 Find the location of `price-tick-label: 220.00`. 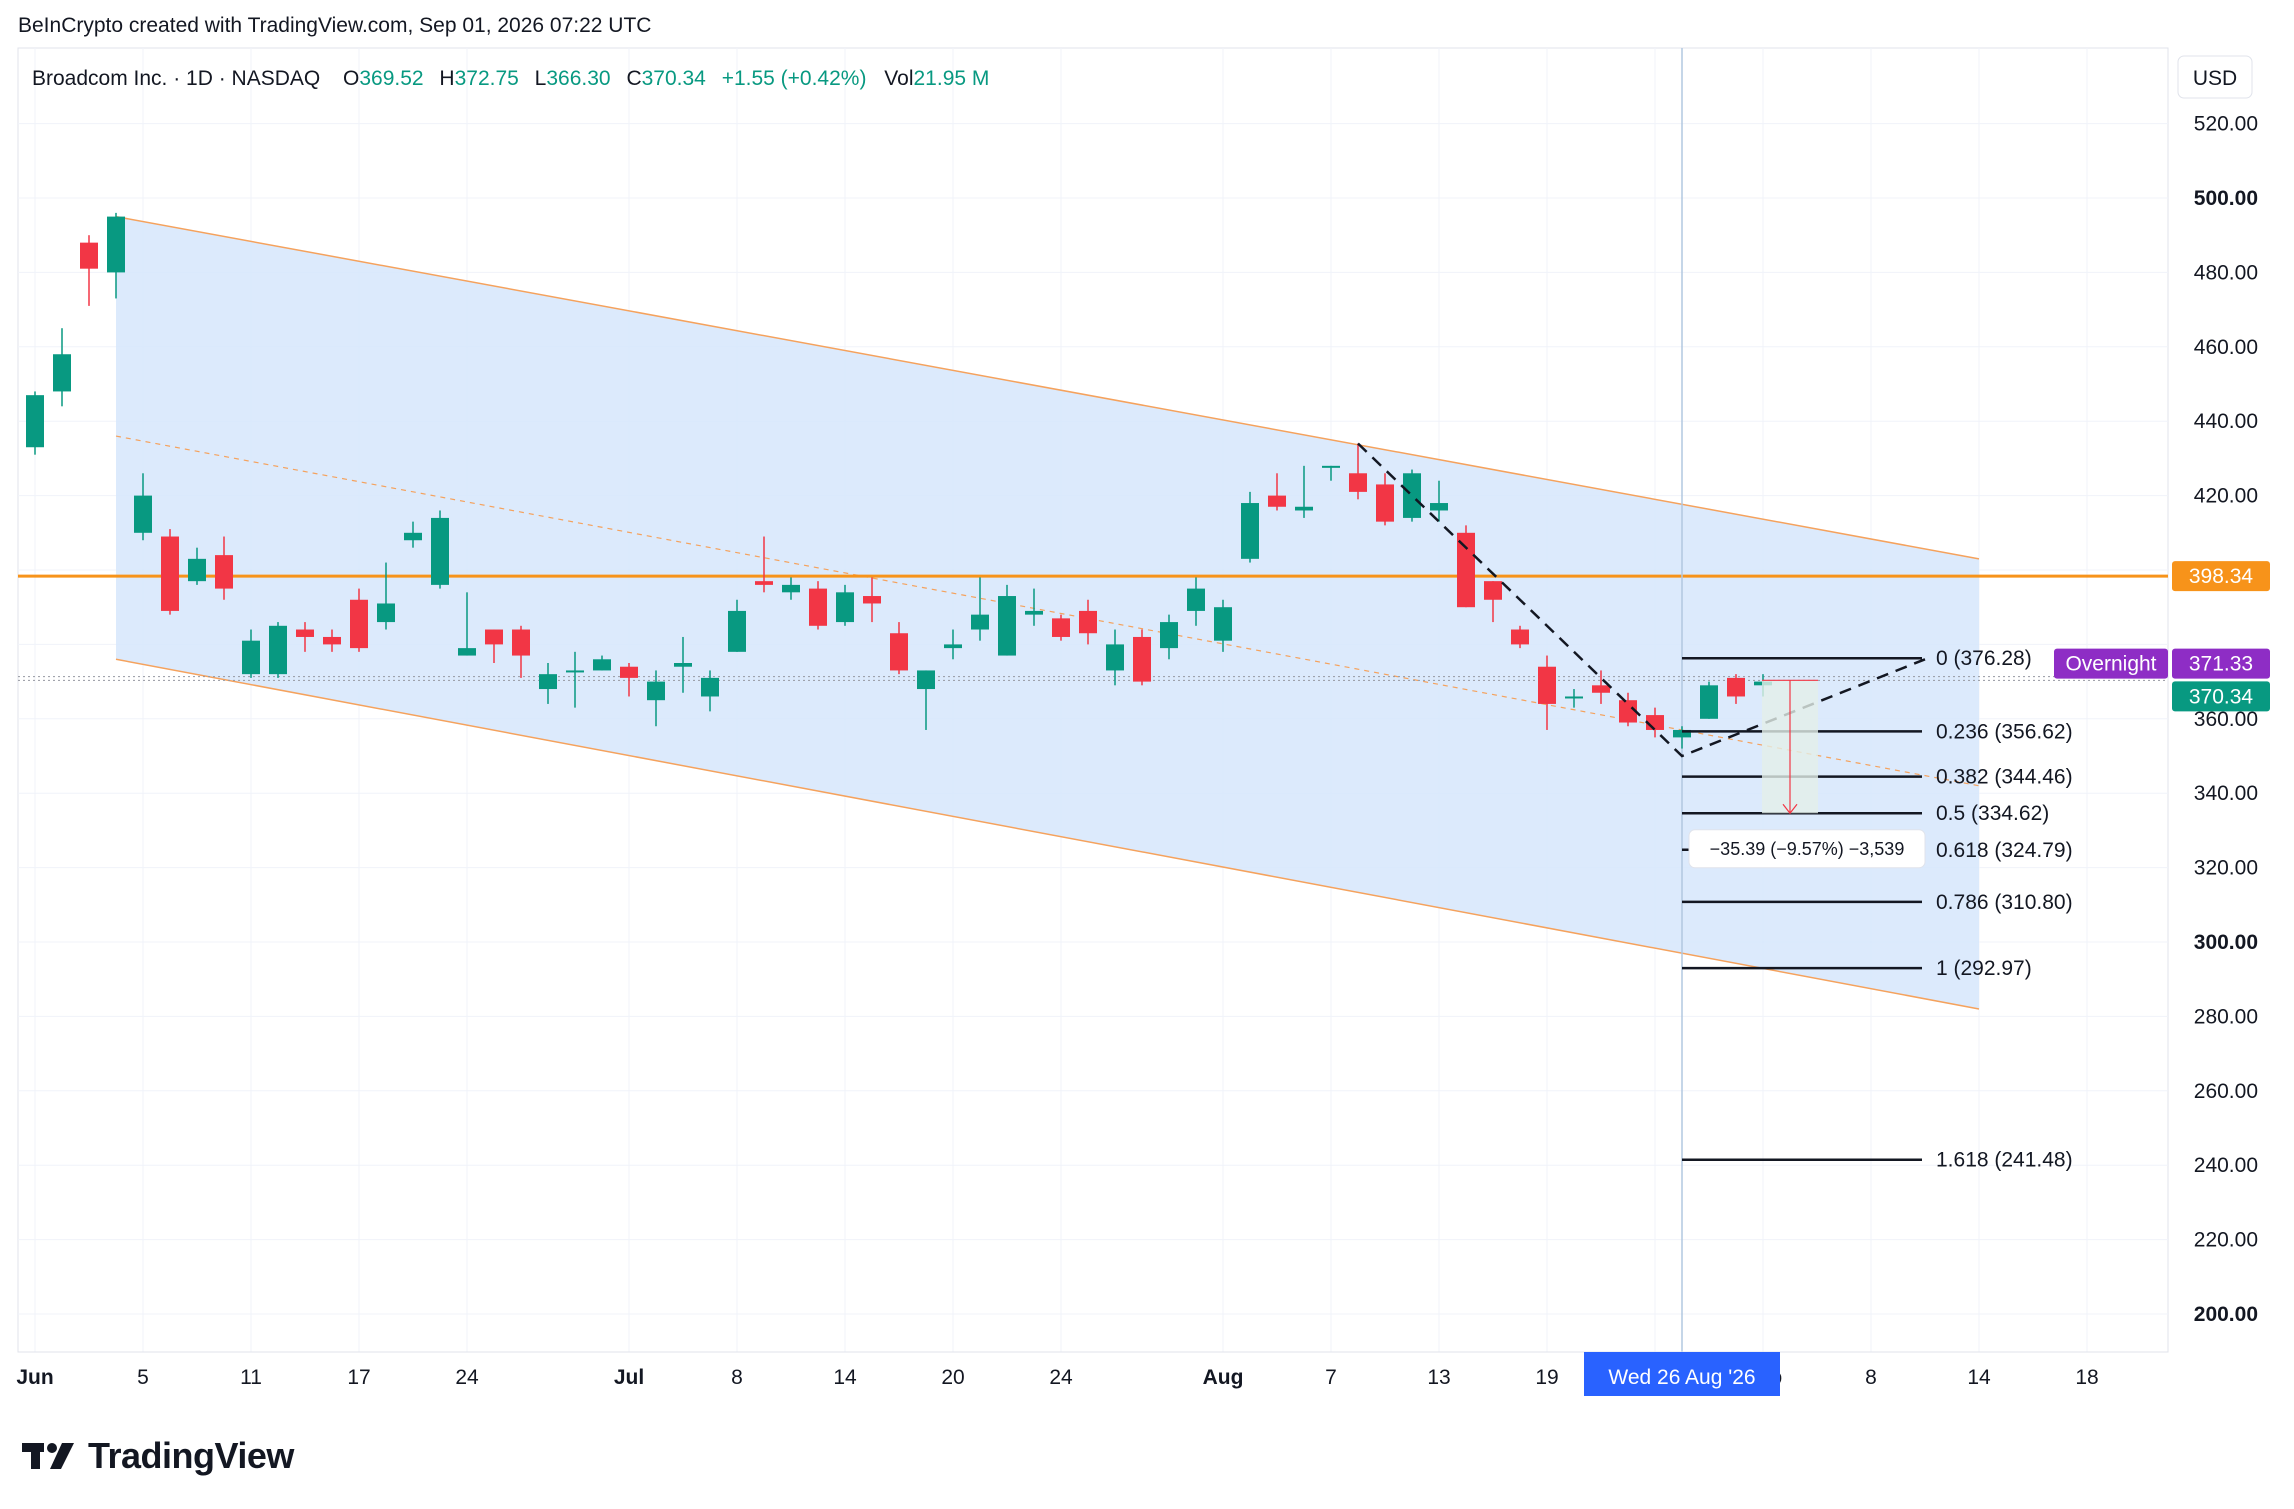

price-tick-label: 220.00 is located at coordinates (2226, 1240).